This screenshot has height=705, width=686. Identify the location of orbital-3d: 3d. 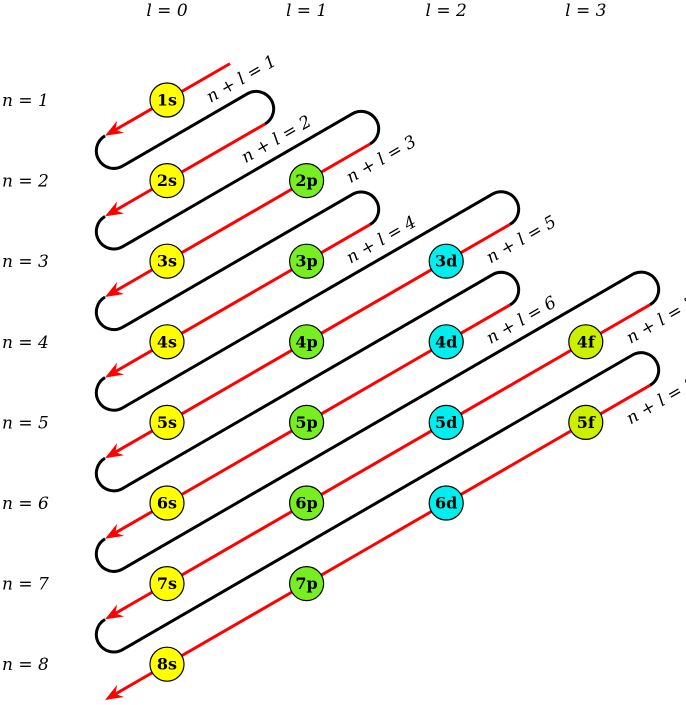
(446, 261).